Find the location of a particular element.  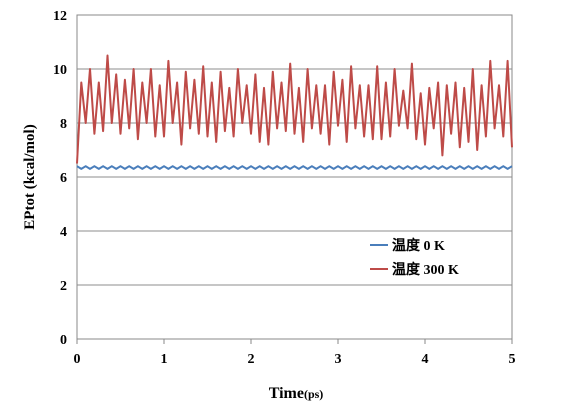

x-tick-label: 0 is located at coordinates (77, 359).